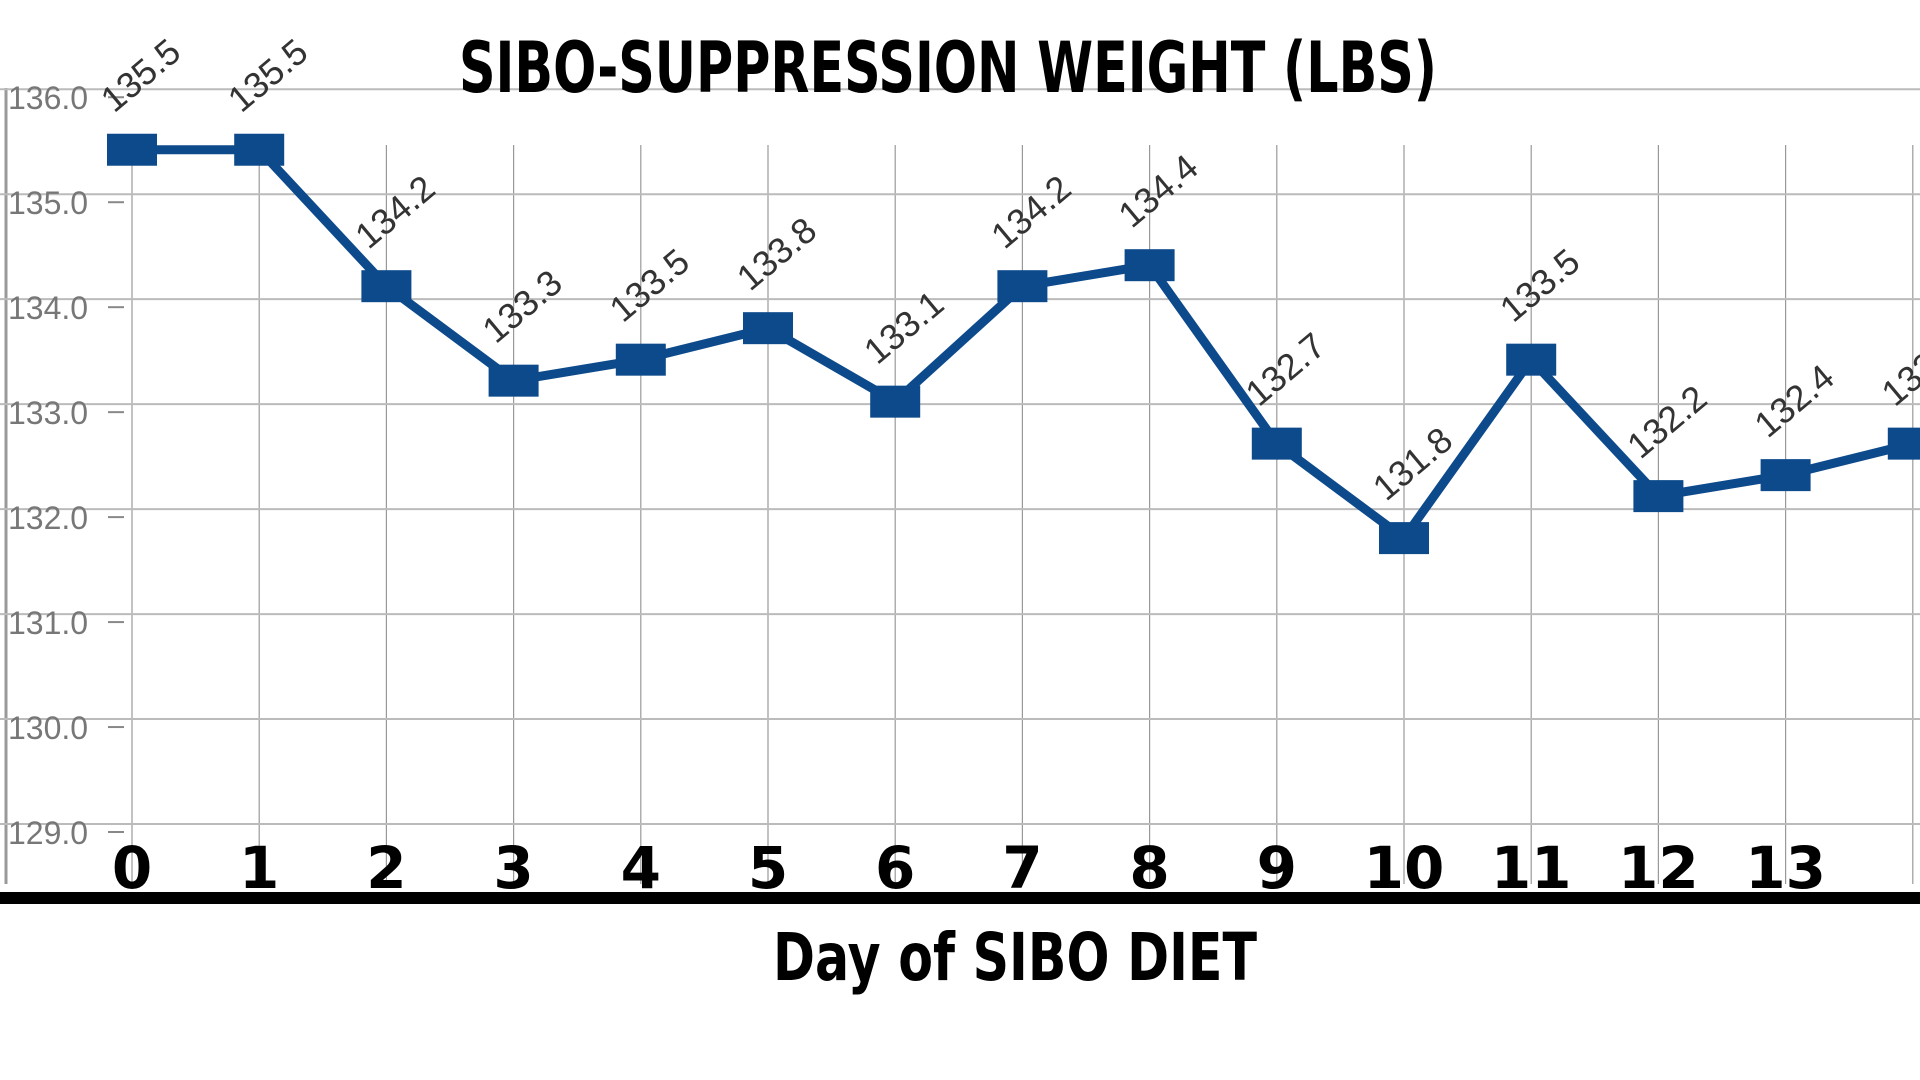 This screenshot has width=1920, height=1080. What do you see at coordinates (1157, 190) in the screenshot?
I see `data-label: 134.4` at bounding box center [1157, 190].